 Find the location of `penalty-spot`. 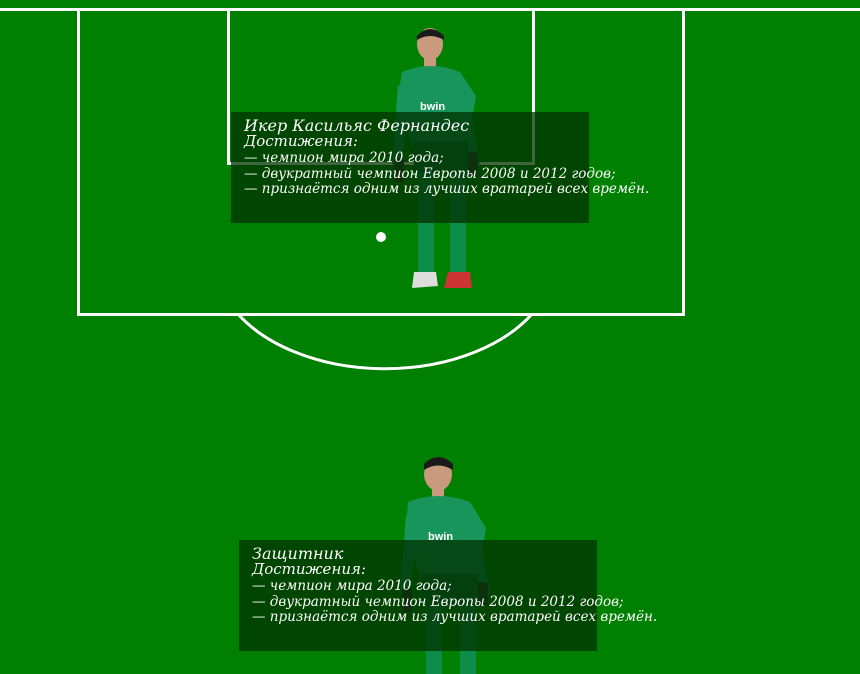

penalty-spot is located at coordinates (381, 237).